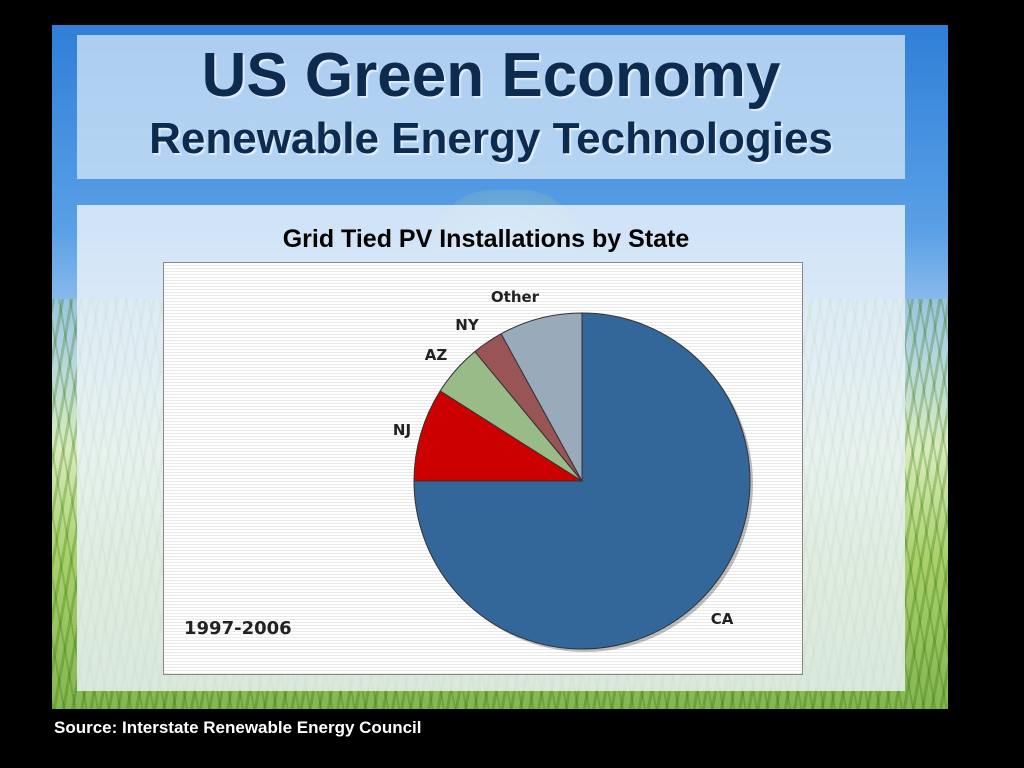 This screenshot has width=1024, height=768. I want to click on slide-subtitle: Renewable Energy Technologies, so click(491, 138).